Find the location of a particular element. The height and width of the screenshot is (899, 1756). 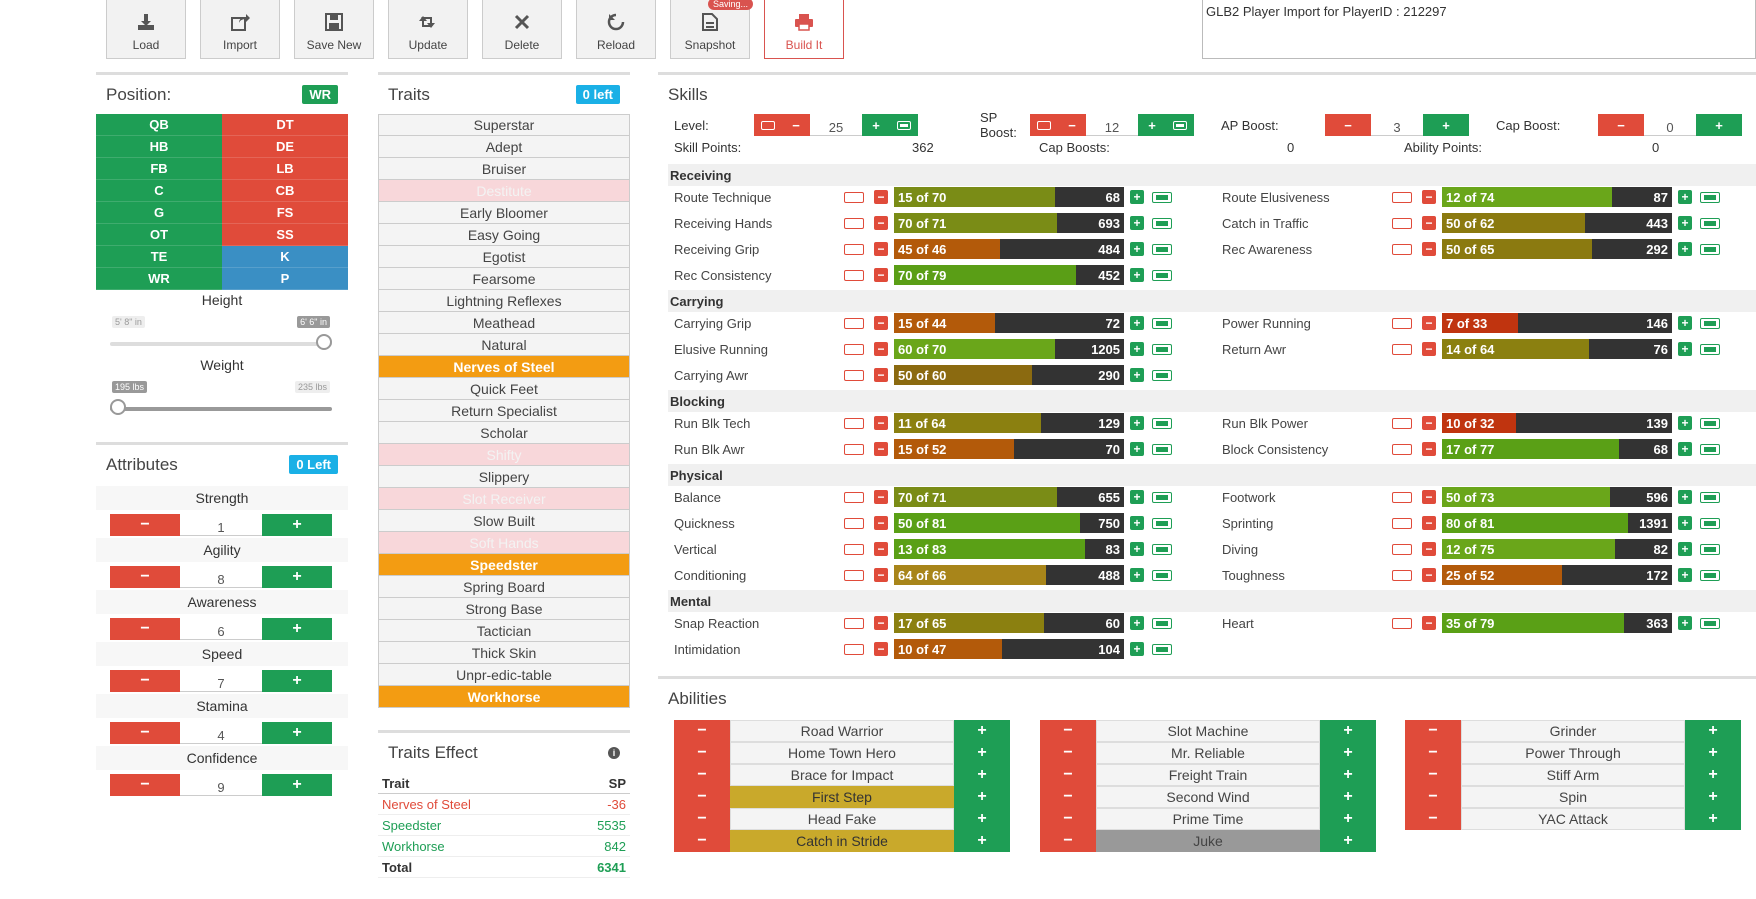

elusive-running-plus-button: + is located at coordinates (1137, 349).